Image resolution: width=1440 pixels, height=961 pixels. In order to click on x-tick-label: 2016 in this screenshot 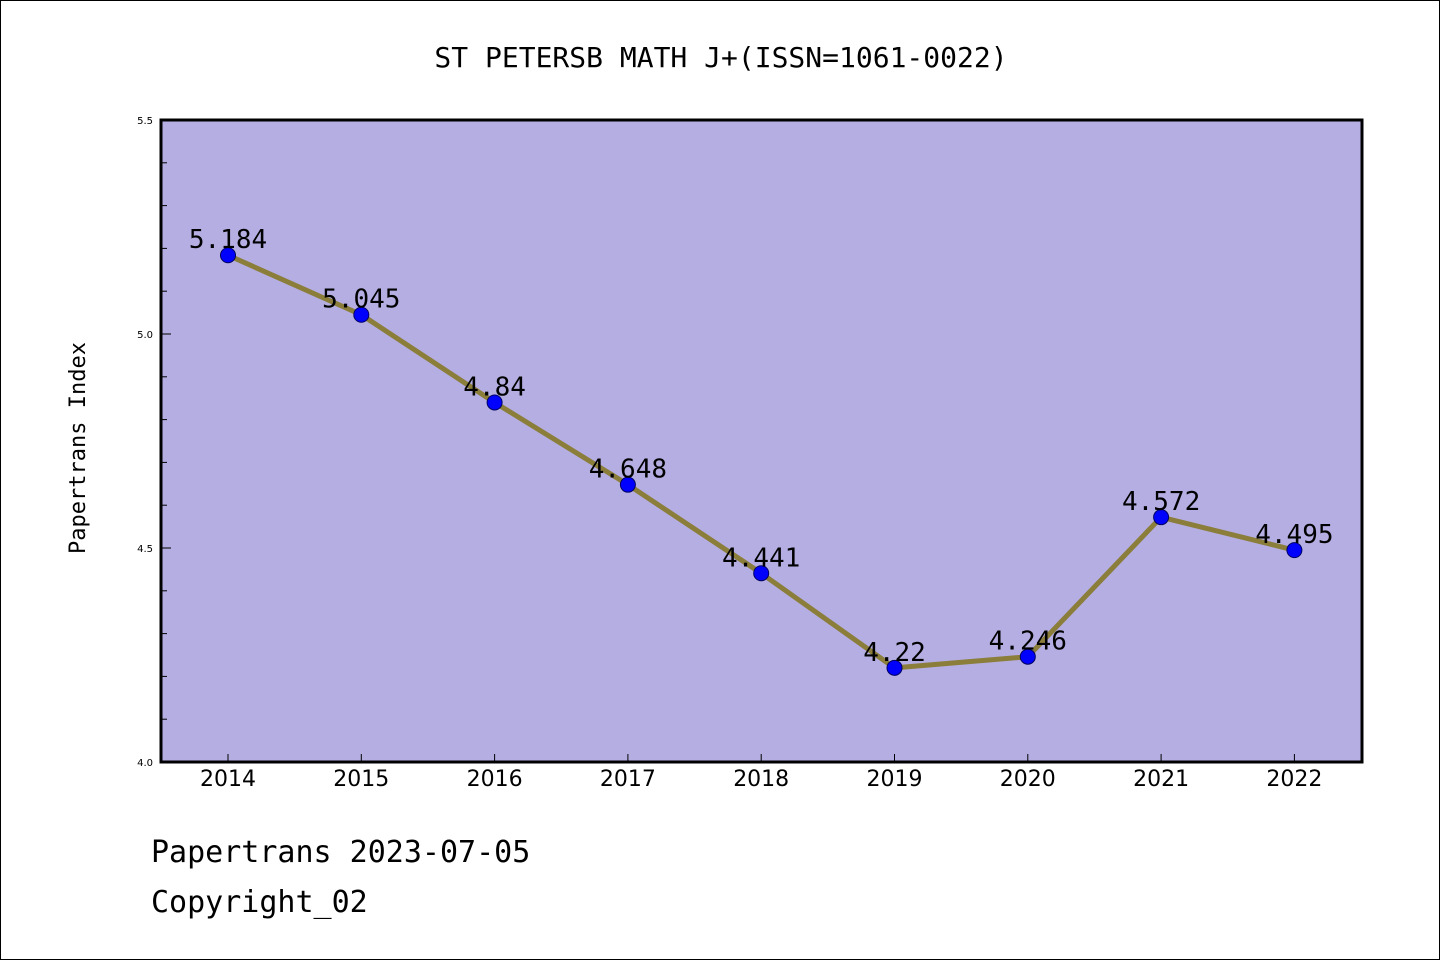, I will do `click(495, 779)`.